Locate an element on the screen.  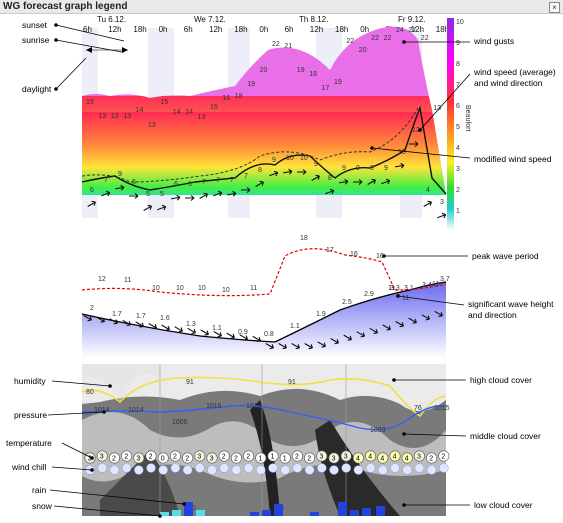
beaufort-scale-labels: 10 9 8 7 6 5 4 3 2 1 is located at coordinates (460, 117).